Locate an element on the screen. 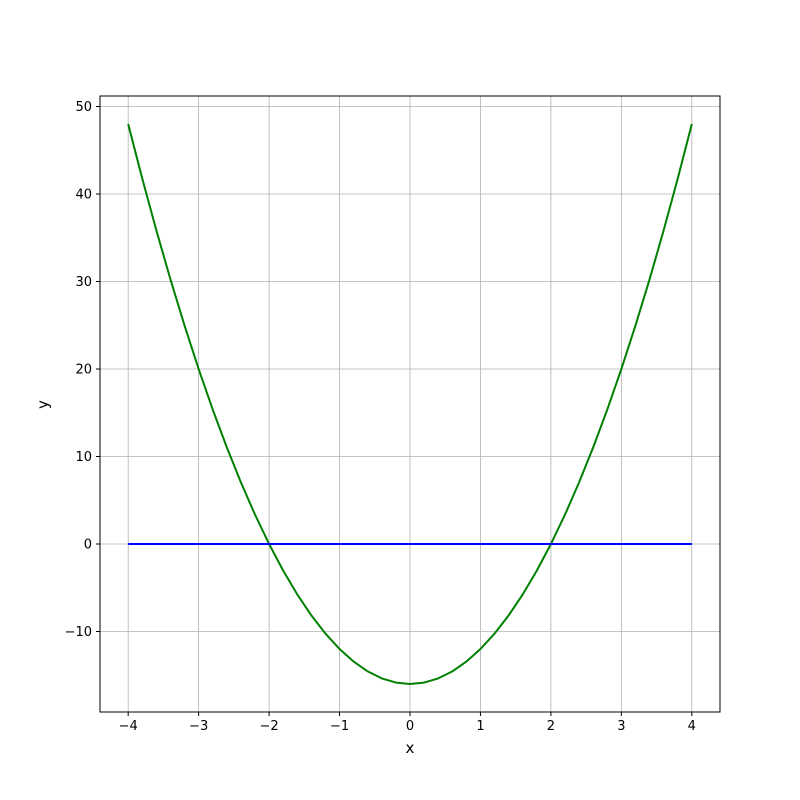 This screenshot has width=800, height=800. y-tick-label: 30 is located at coordinates (83, 282).